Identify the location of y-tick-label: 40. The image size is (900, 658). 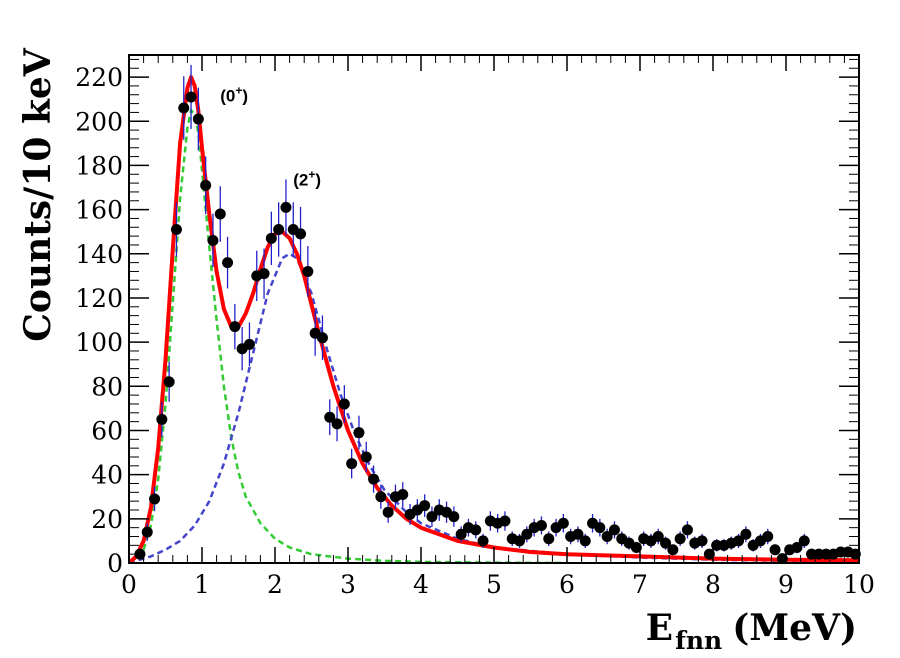
(107, 475).